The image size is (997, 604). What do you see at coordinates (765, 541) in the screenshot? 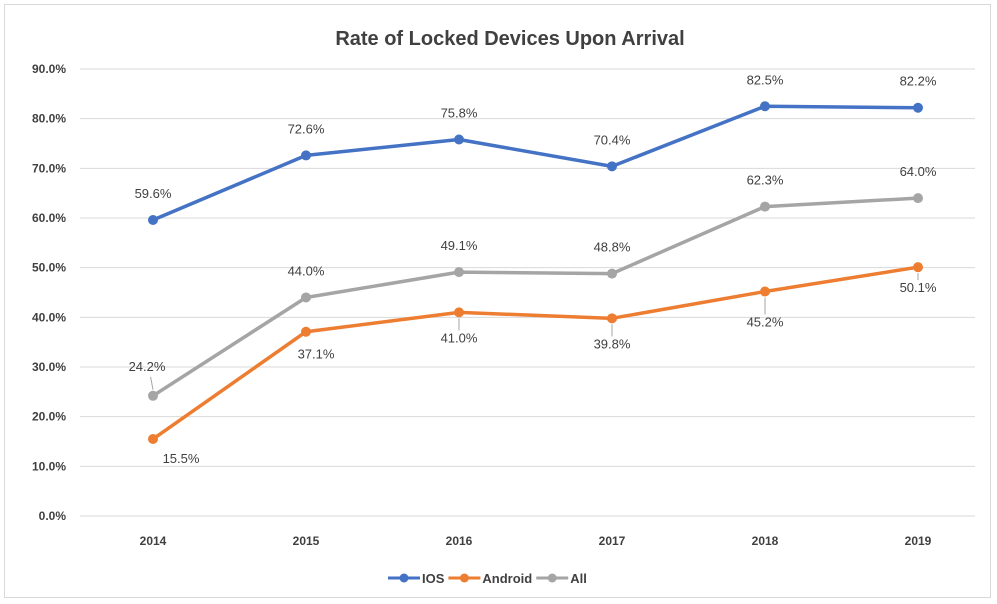
I see `x-tick-label: 2018` at bounding box center [765, 541].